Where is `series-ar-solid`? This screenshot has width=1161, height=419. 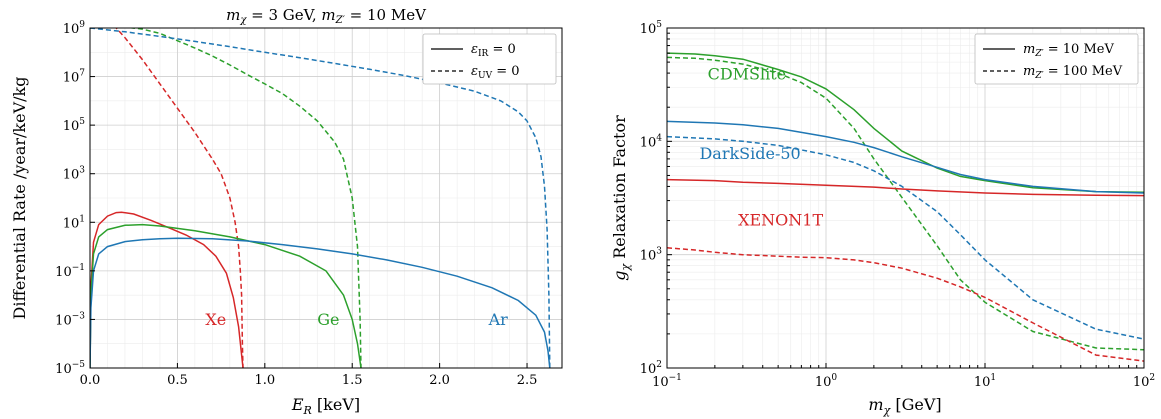
series-ar-solid is located at coordinates (320, 302).